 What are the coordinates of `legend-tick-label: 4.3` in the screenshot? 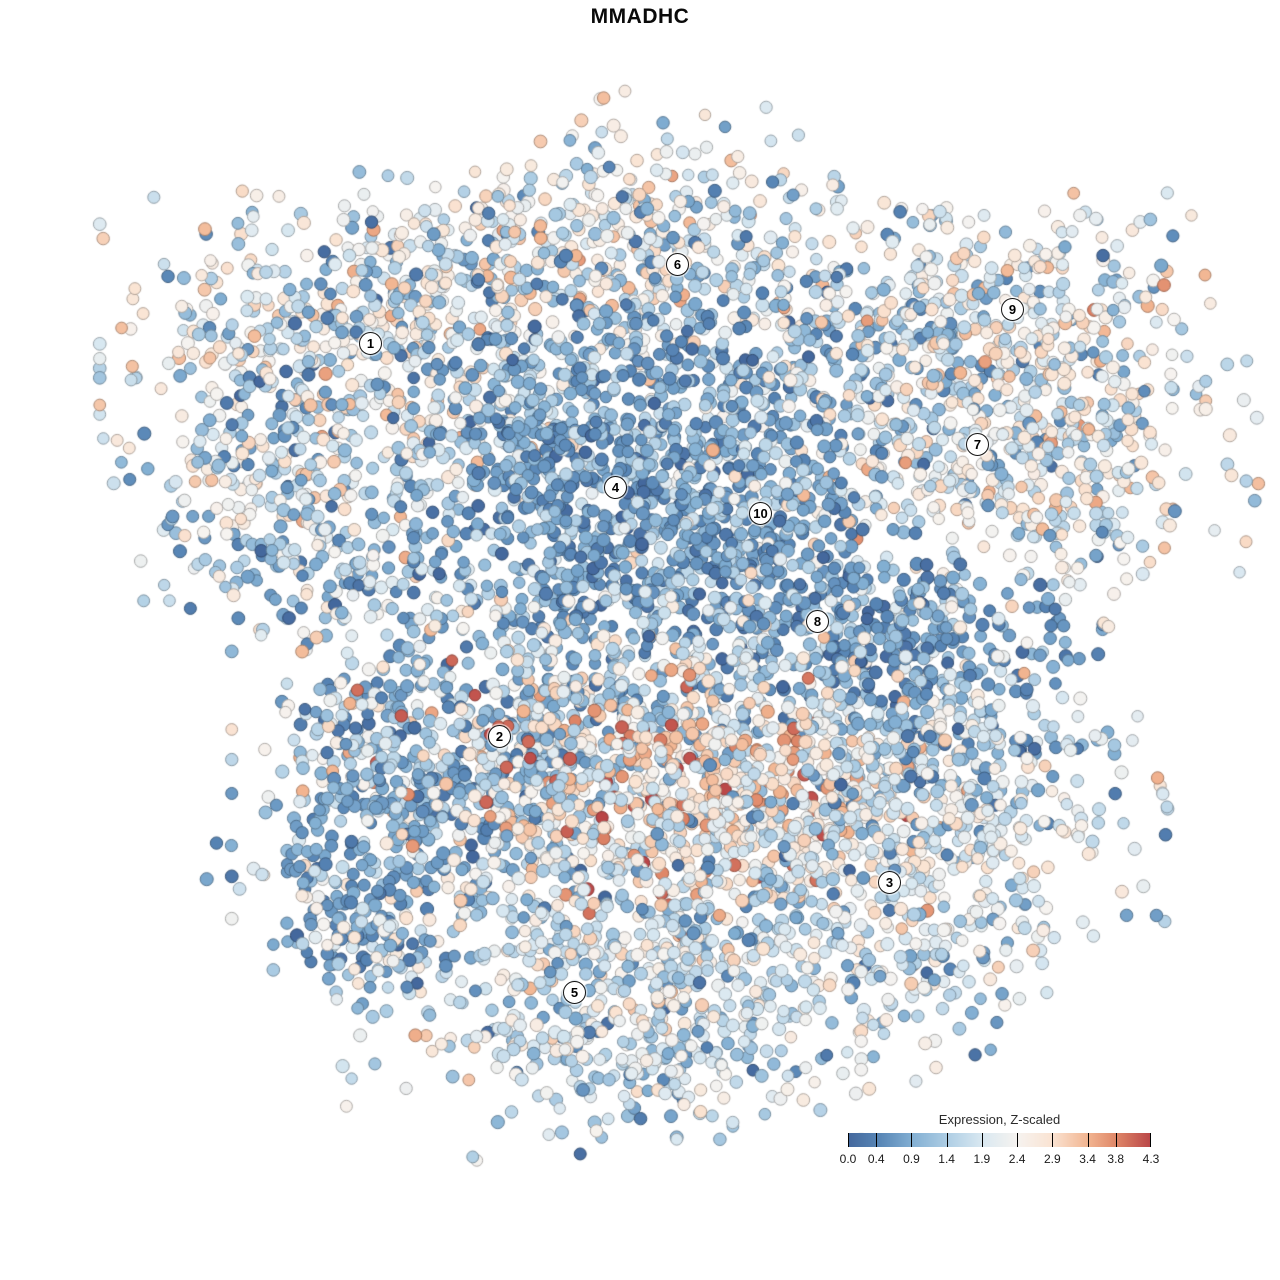 It's located at (1151, 1159).